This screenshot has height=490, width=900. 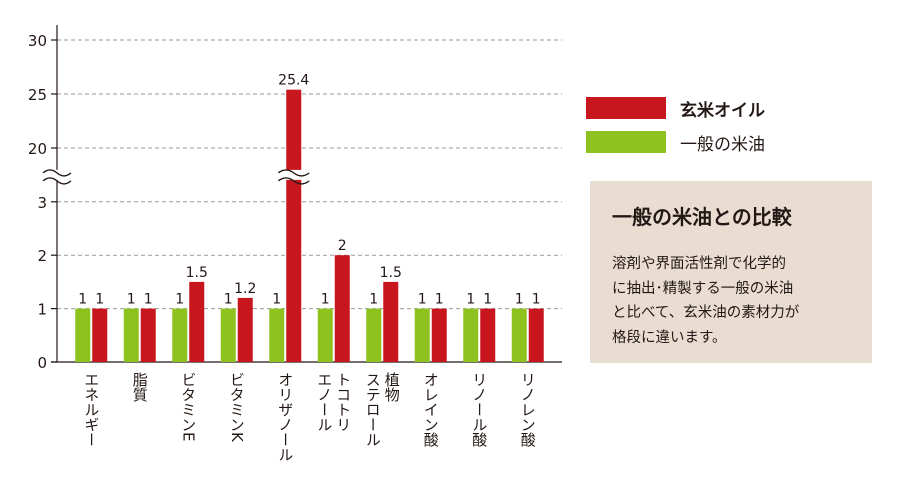 I want to click on category-label: ビタミンK, so click(x=237, y=407).